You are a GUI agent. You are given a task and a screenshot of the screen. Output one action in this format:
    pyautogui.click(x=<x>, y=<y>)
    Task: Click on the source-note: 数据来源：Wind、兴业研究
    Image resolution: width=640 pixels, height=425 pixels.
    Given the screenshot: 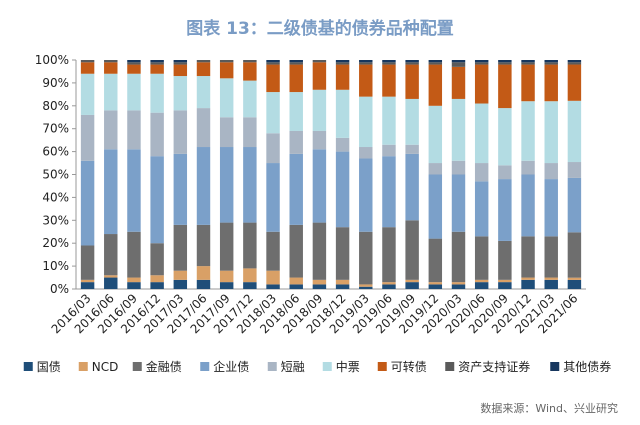 What is the action you would take?
    pyautogui.click(x=549, y=408)
    